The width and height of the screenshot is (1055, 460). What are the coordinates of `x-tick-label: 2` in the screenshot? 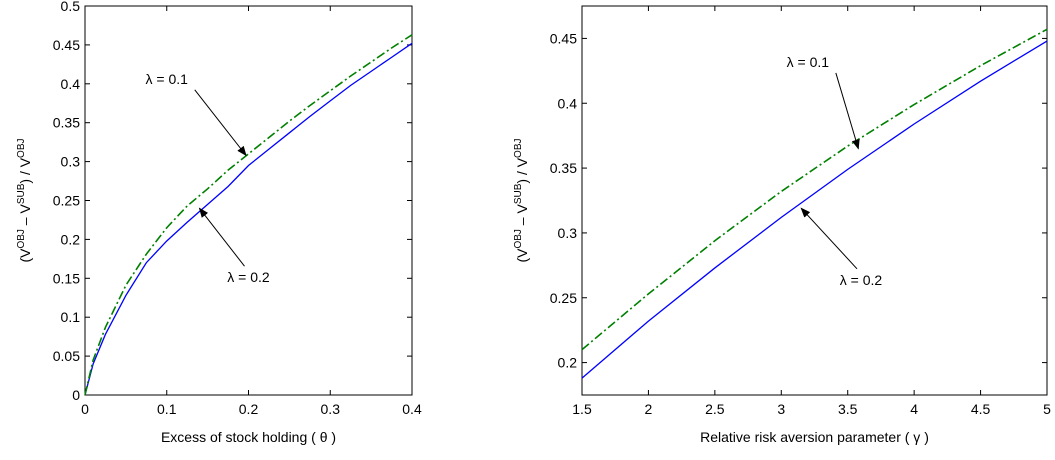 It's located at (649, 409).